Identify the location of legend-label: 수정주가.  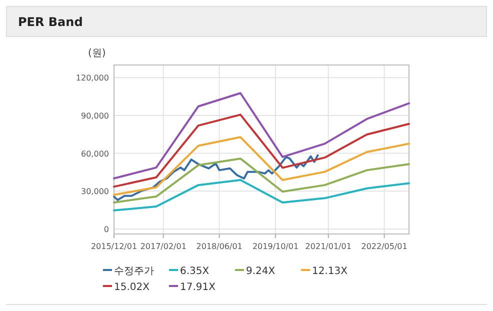
(134, 271).